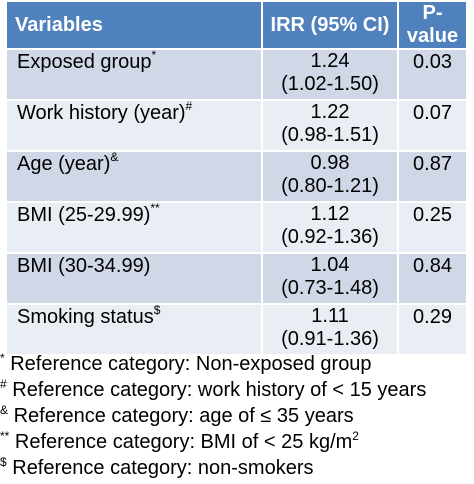  I want to click on variable-cell: Smoking status$, so click(134, 329).